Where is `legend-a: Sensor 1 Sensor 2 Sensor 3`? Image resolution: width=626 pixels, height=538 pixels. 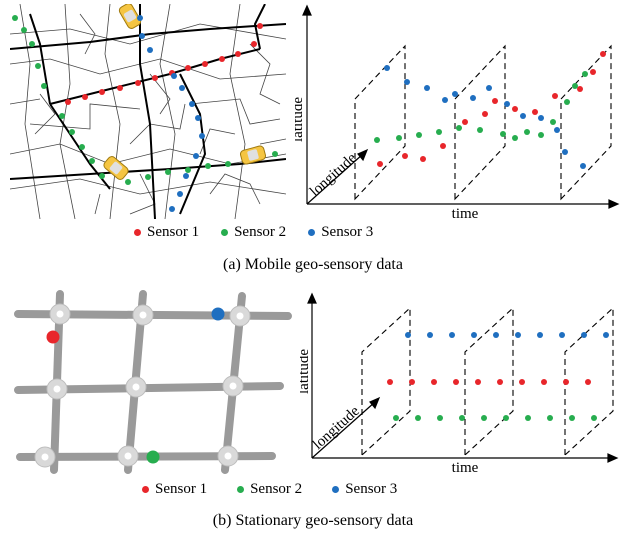 legend-a: Sensor 1 Sensor 2 Sensor 3 is located at coordinates (253, 232).